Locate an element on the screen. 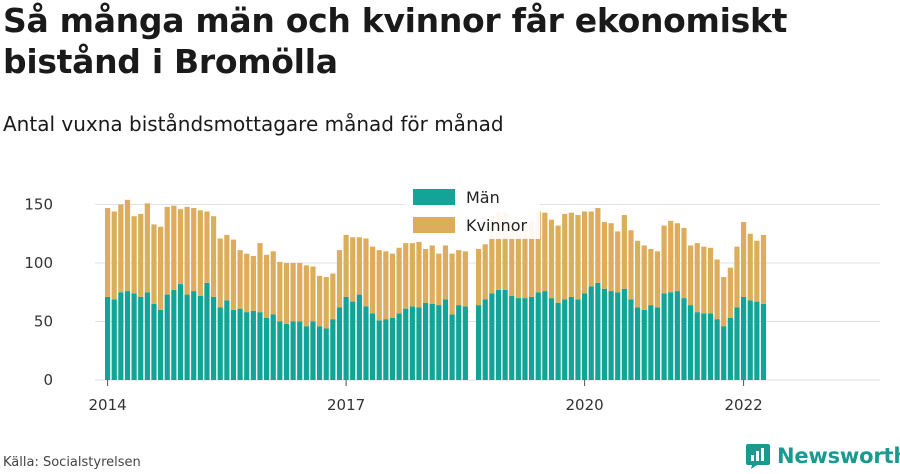  brand-logo: Newsworthy is located at coordinates (822, 456).